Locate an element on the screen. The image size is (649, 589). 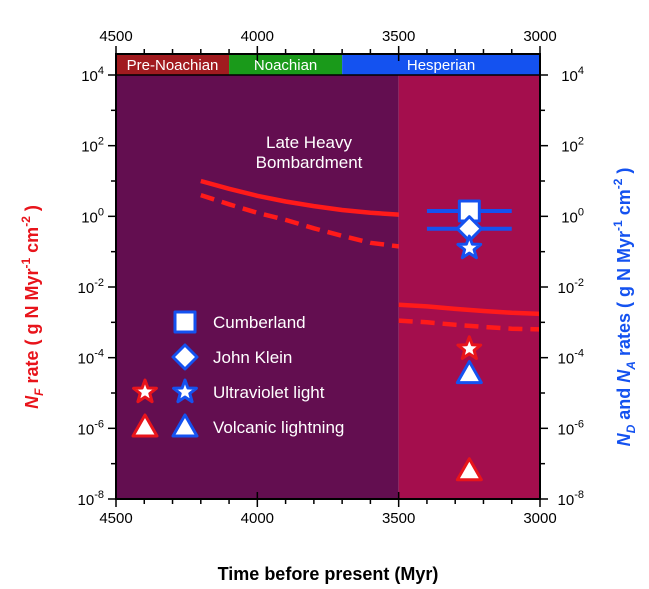
x-tick-label-bottom-1: 4000 is located at coordinates (257, 518).